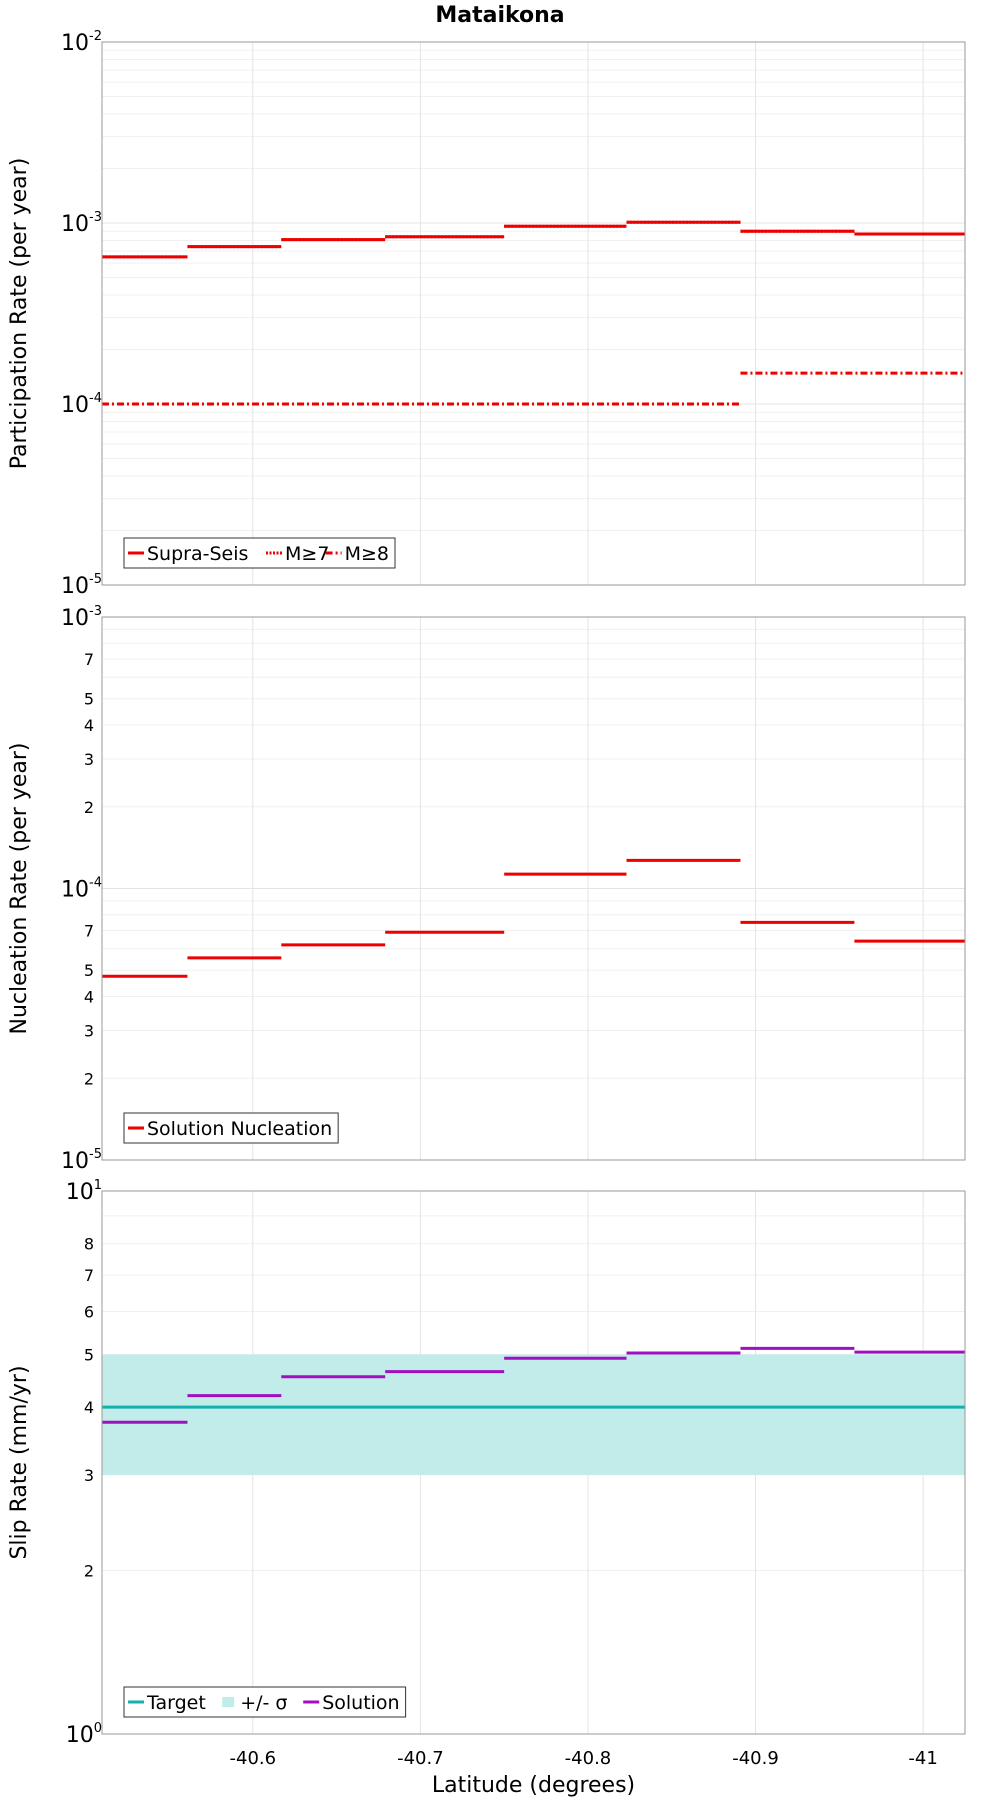  What do you see at coordinates (84, 1191) in the screenshot?
I see `y-tick-label: 10¹` at bounding box center [84, 1191].